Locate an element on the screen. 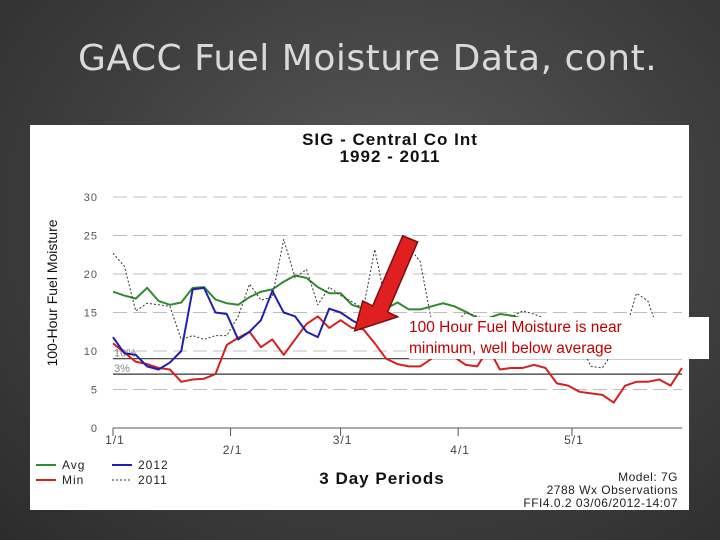 This screenshot has width=720, height=540. arrow-shape is located at coordinates (386, 283).